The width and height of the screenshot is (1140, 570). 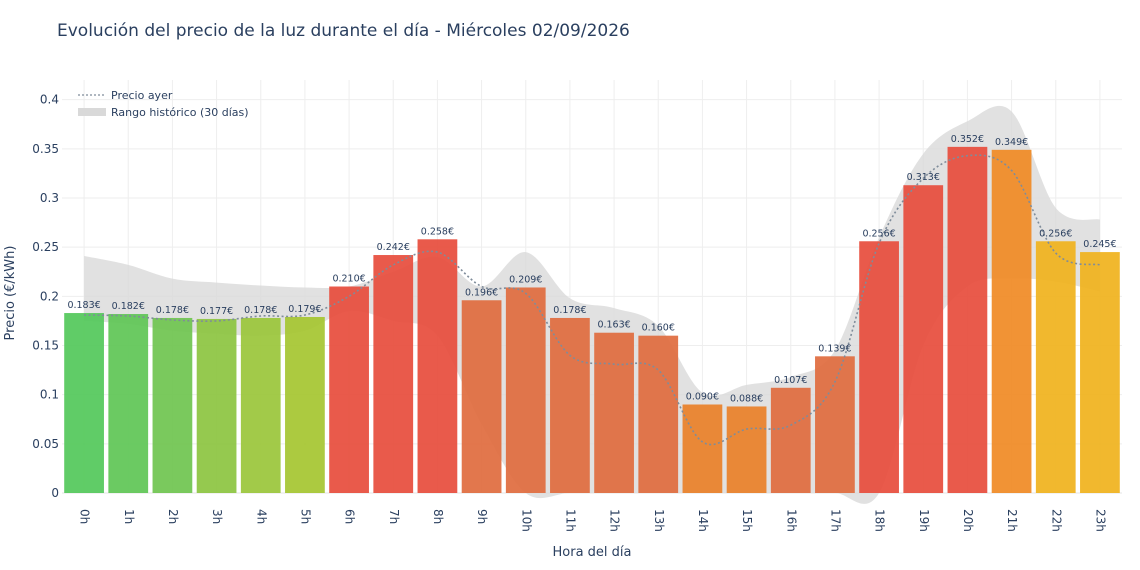 What do you see at coordinates (702, 449) in the screenshot?
I see `bar-14h` at bounding box center [702, 449].